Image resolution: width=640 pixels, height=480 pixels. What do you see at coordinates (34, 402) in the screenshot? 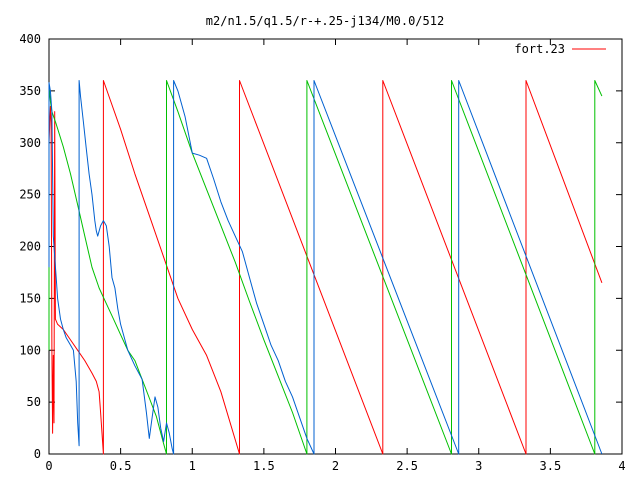
I see `y-tick-label: 50` at bounding box center [34, 402].